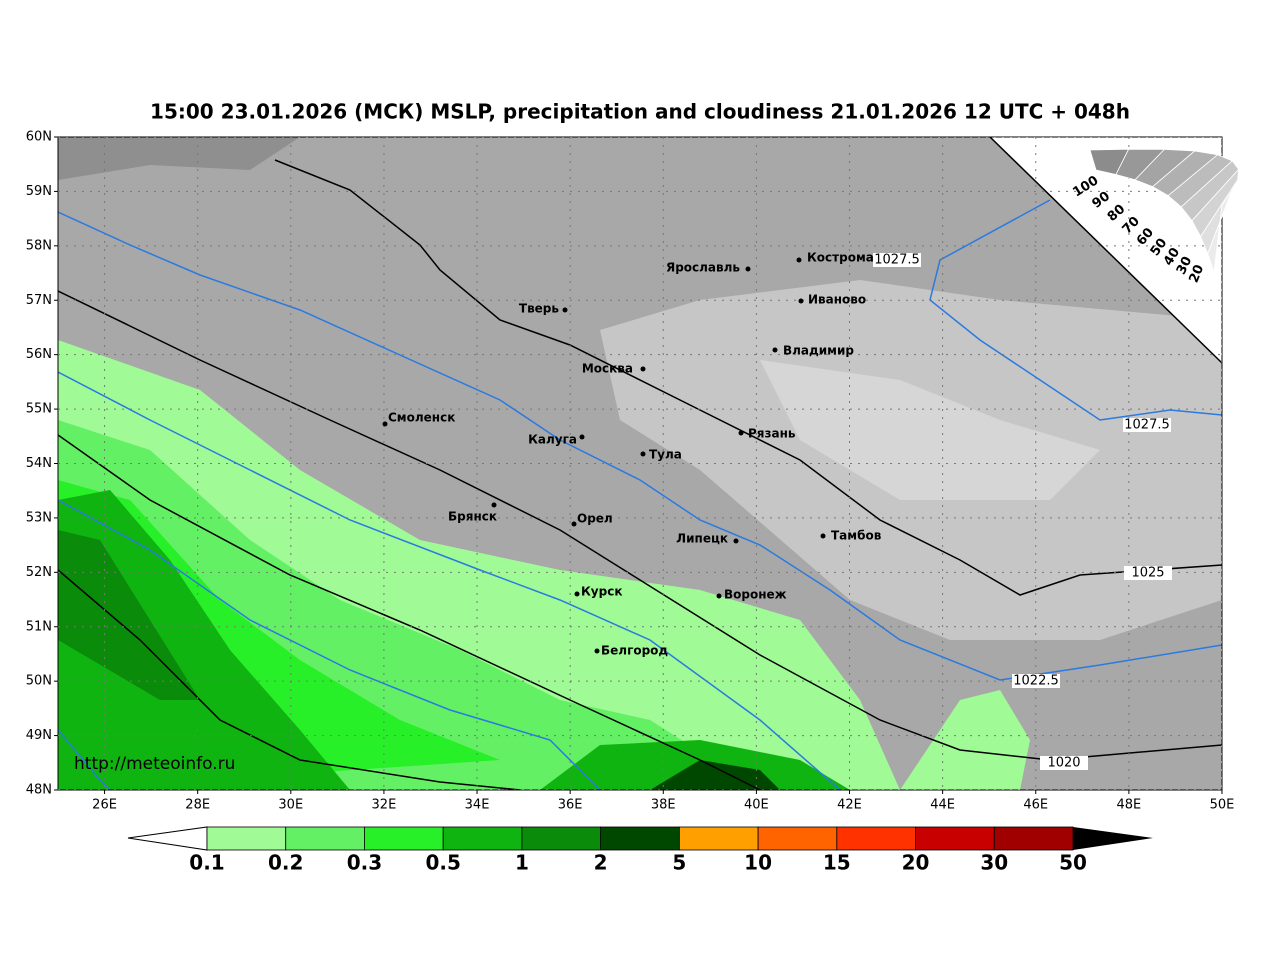 This screenshot has width=1281, height=967. Describe the element at coordinates (364, 863) in the screenshot. I see `colorbar-label: 0.3` at that location.